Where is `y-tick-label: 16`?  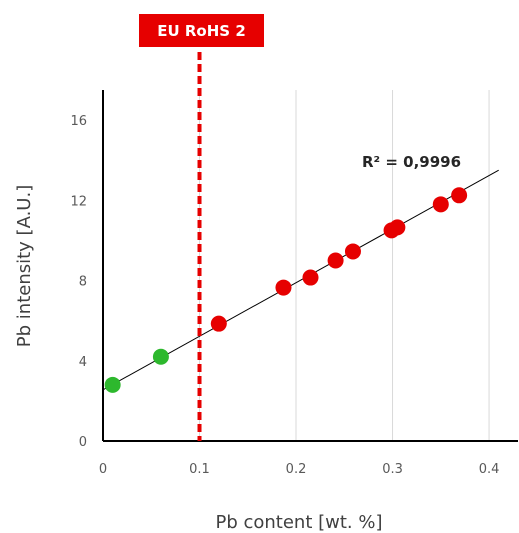
y-tick-label: 16 is located at coordinates (78, 121).